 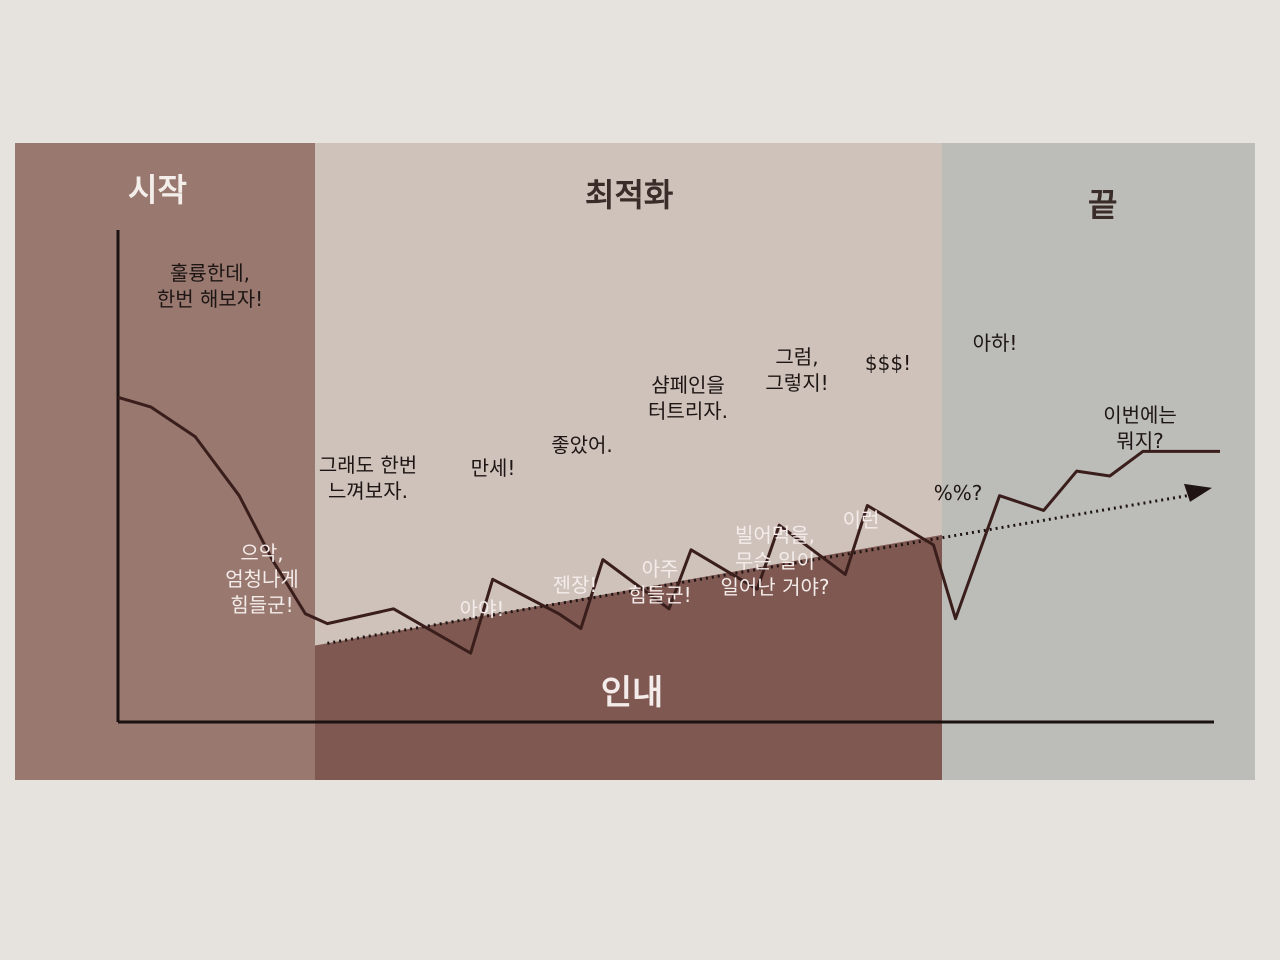 I want to click on zone-title-end: 끝, so click(x=1103, y=205).